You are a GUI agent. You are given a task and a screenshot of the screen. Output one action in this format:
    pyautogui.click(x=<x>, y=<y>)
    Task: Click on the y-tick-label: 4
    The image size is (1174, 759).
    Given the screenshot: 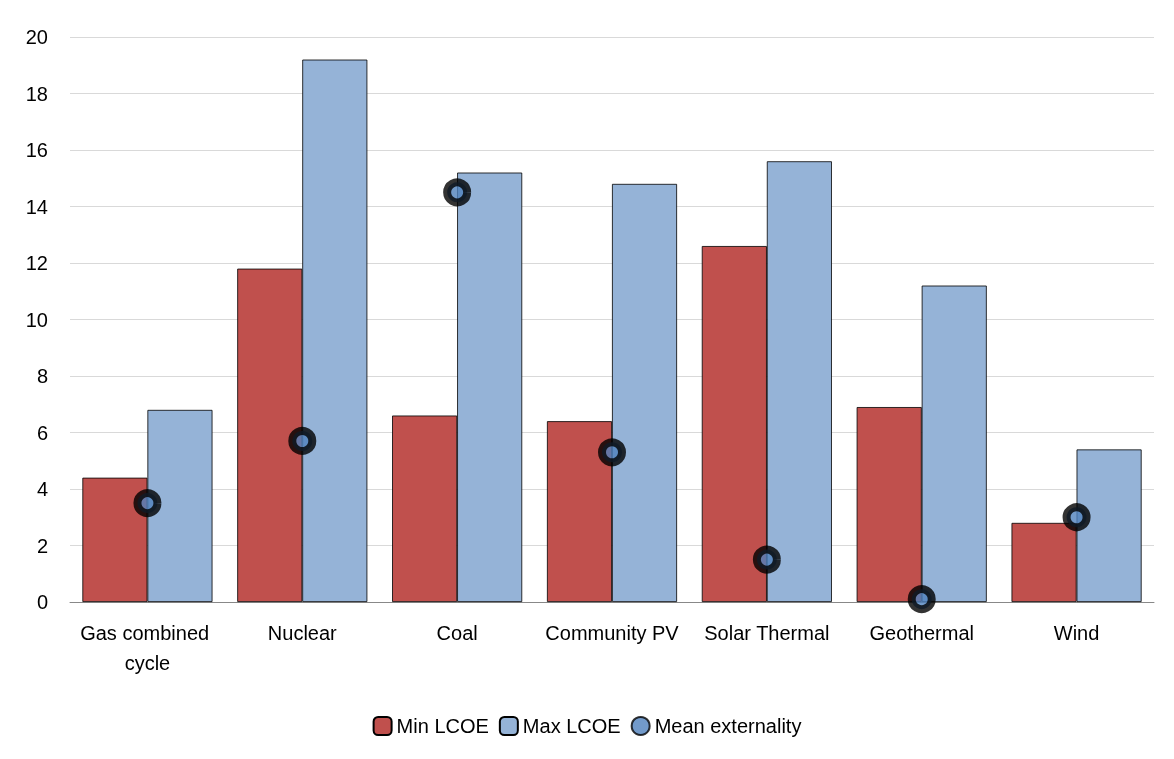 What is the action you would take?
    pyautogui.click(x=42, y=489)
    